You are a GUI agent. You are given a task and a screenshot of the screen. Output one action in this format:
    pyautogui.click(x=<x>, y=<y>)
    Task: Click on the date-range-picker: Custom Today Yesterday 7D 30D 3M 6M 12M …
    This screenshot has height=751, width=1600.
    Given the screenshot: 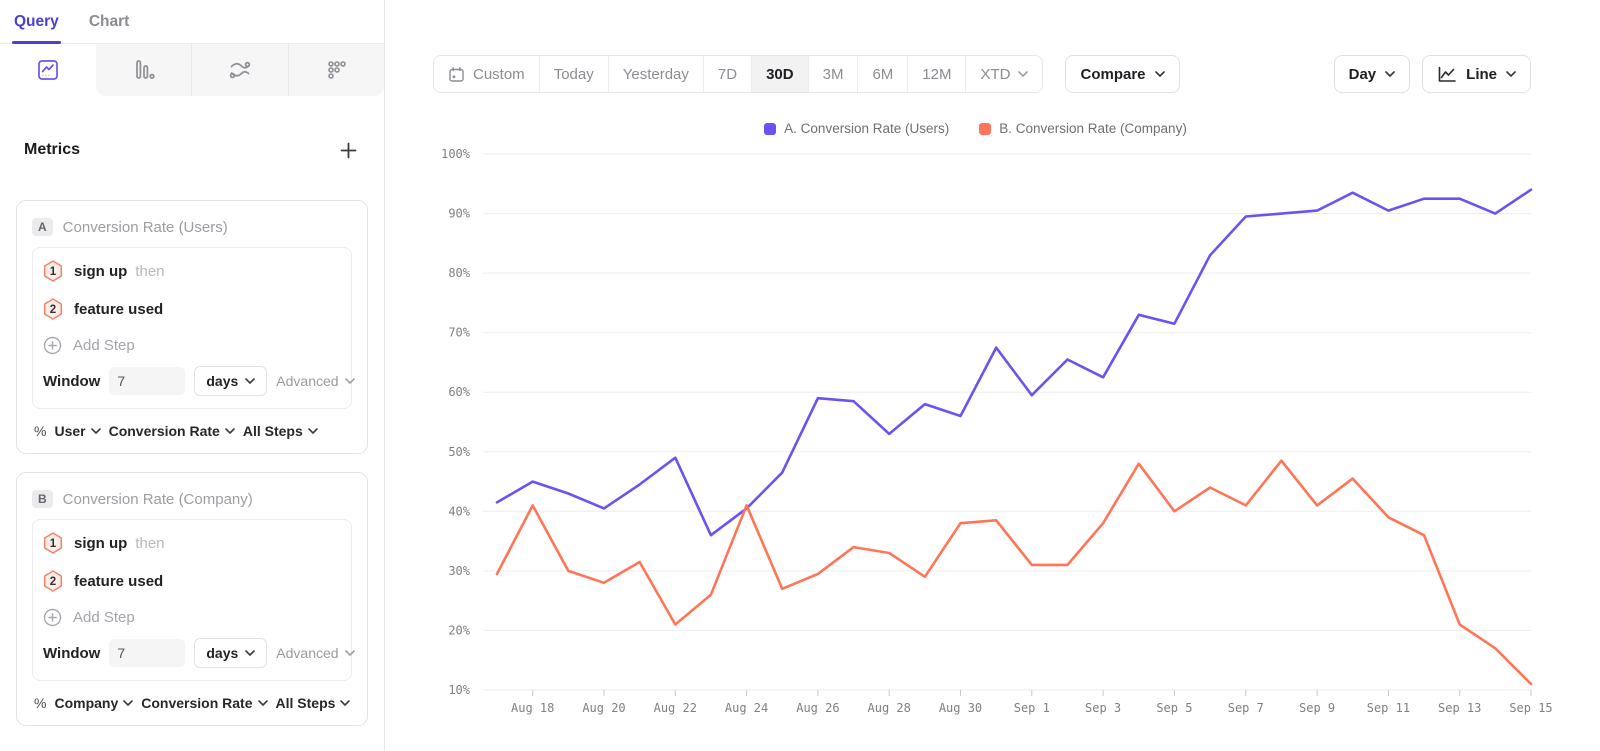 What is the action you would take?
    pyautogui.click(x=738, y=74)
    